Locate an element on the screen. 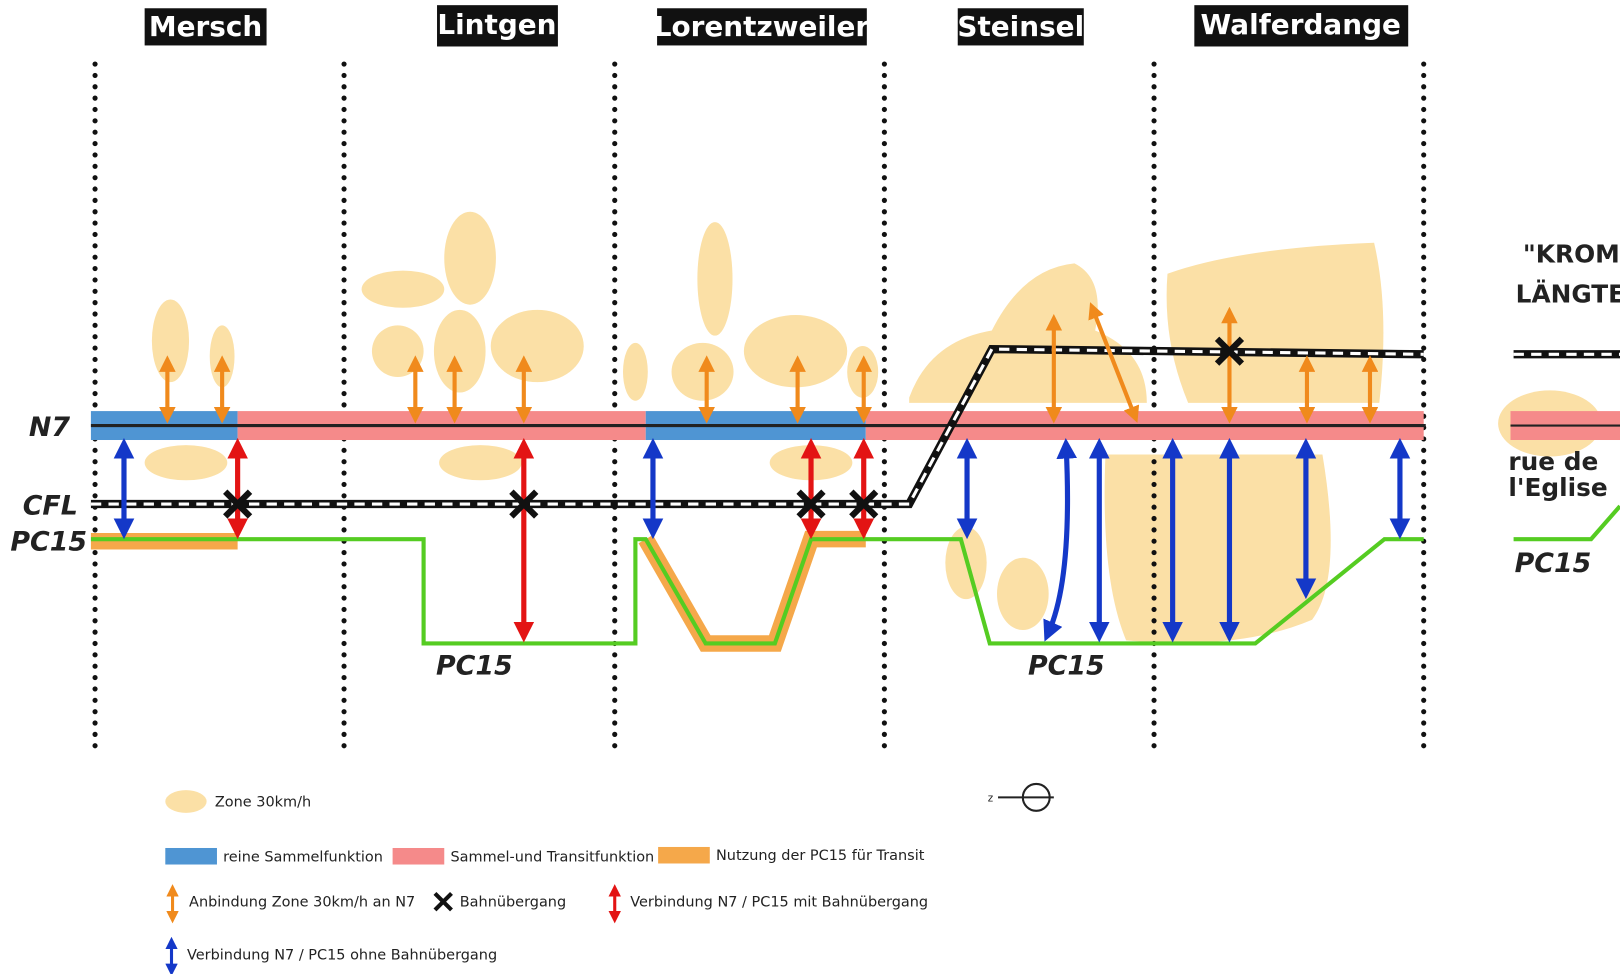 The width and height of the screenshot is (1620, 974). side-title: LÄNGTE is located at coordinates (1568, 294).